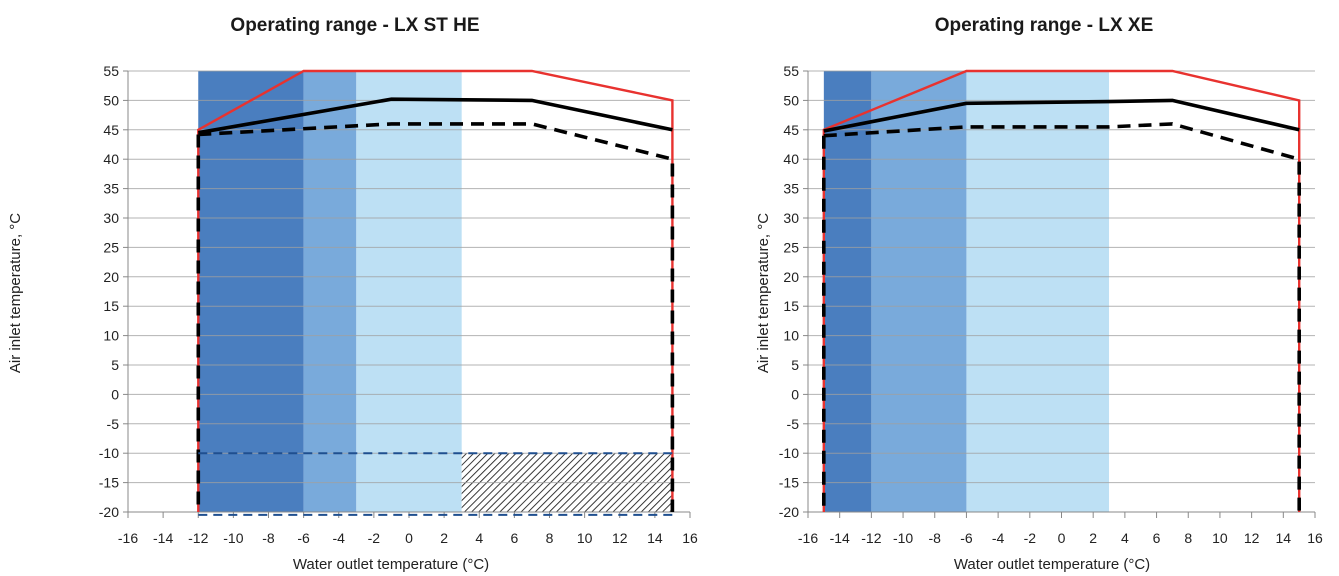  What do you see at coordinates (354, 25) in the screenshot?
I see `chart-title-left: Operating range - LX ST HE` at bounding box center [354, 25].